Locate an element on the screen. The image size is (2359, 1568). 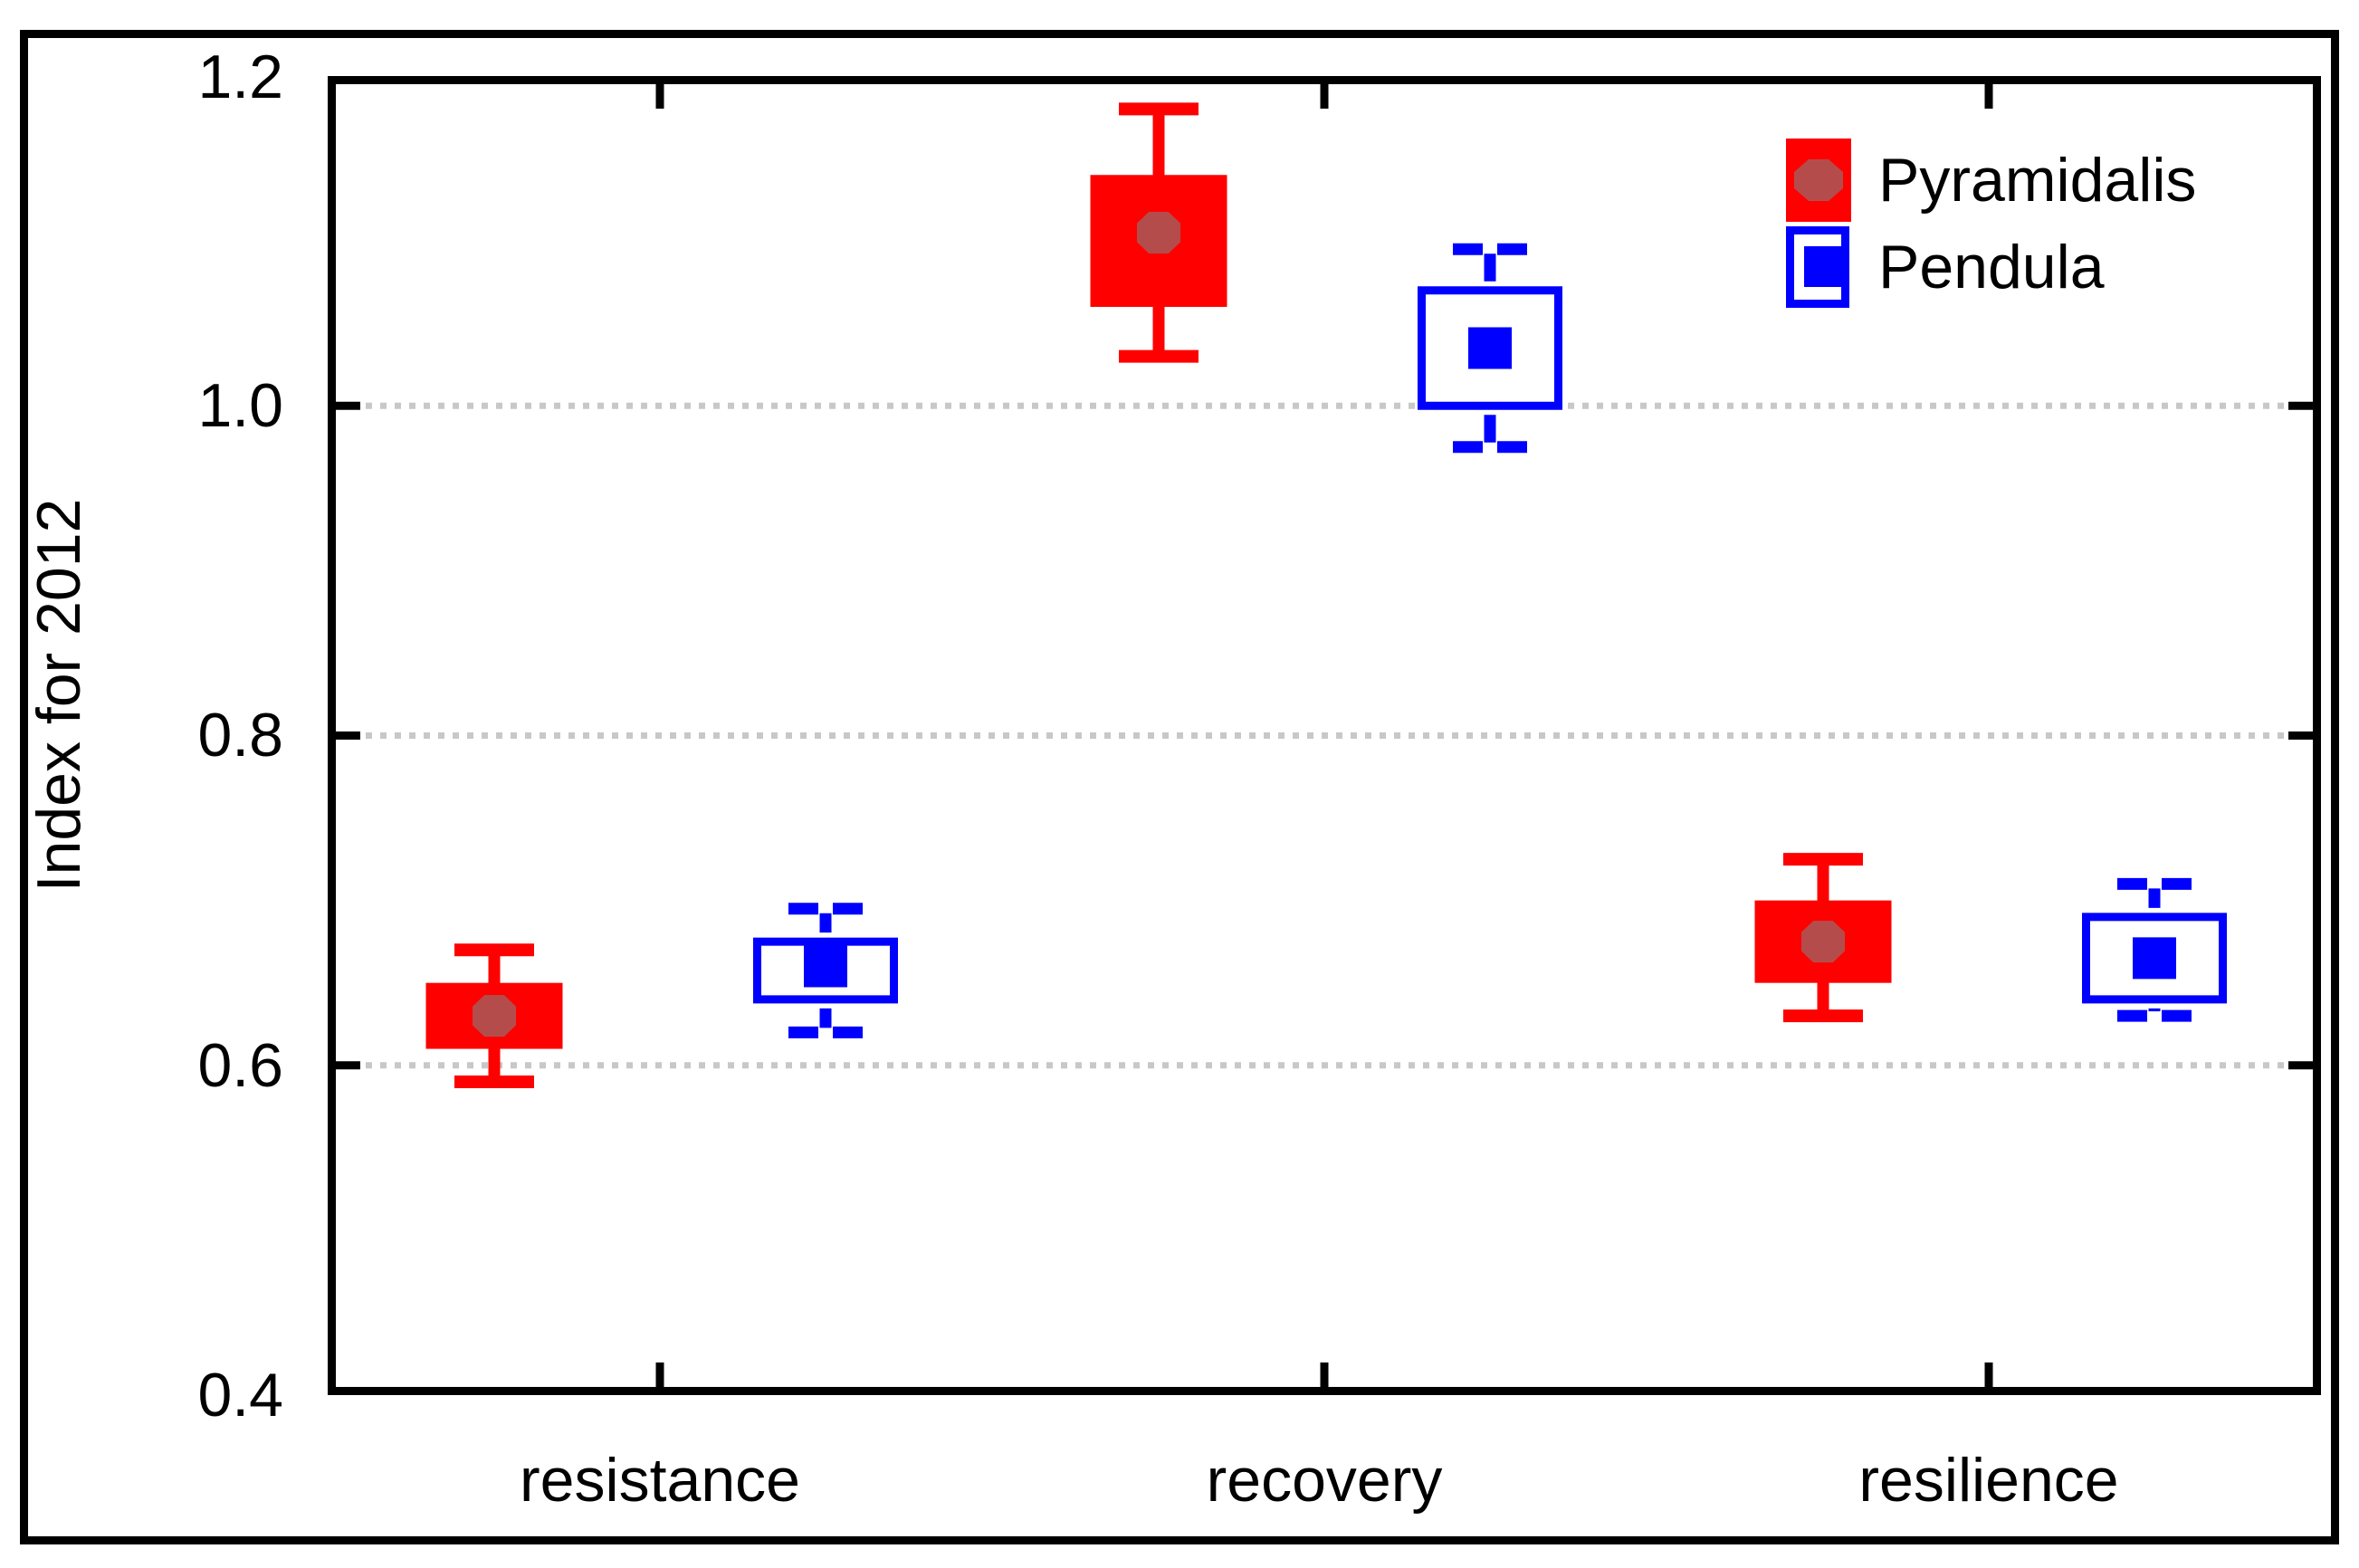
boxplot-pyramidalis-resilience is located at coordinates (1823, 938).